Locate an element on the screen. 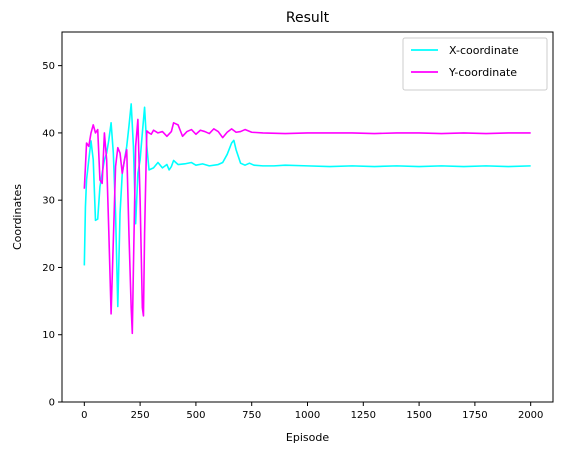 The width and height of the screenshot is (562, 455). y-tick-label: 0 is located at coordinates (52, 403).